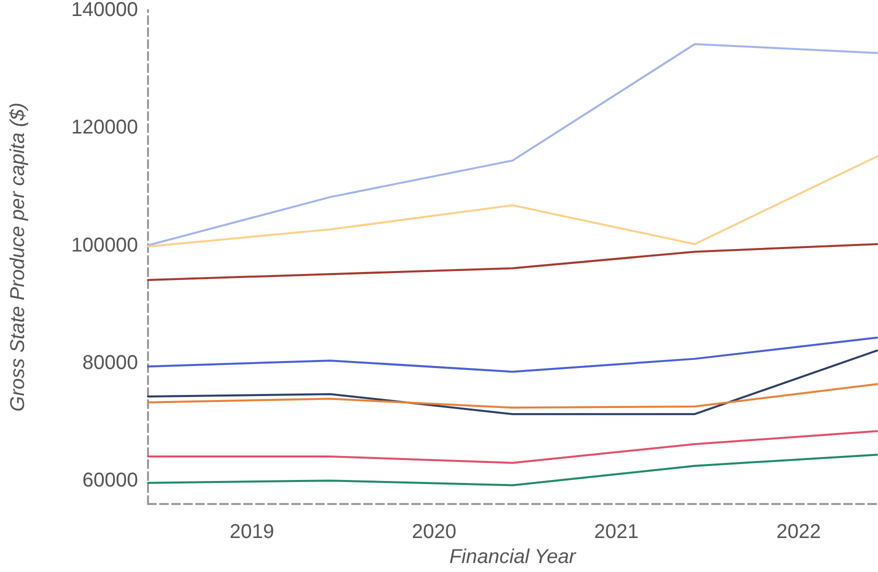 The width and height of the screenshot is (878, 572). What do you see at coordinates (513, 557) in the screenshot?
I see `x-axis-title: Financial Year` at bounding box center [513, 557].